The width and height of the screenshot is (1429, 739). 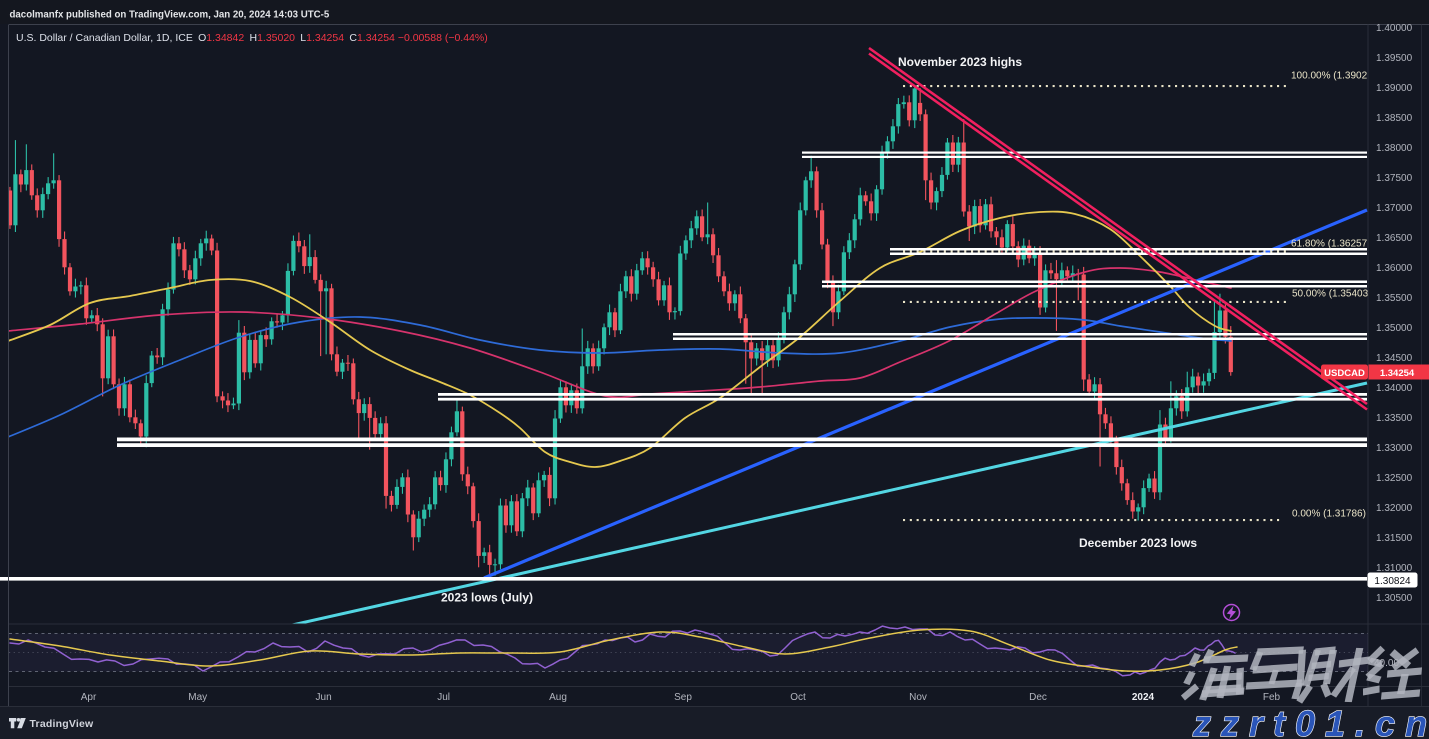 What do you see at coordinates (1329, 244) in the screenshot?
I see `svg-text: 61.80% (1.36257` at bounding box center [1329, 244].